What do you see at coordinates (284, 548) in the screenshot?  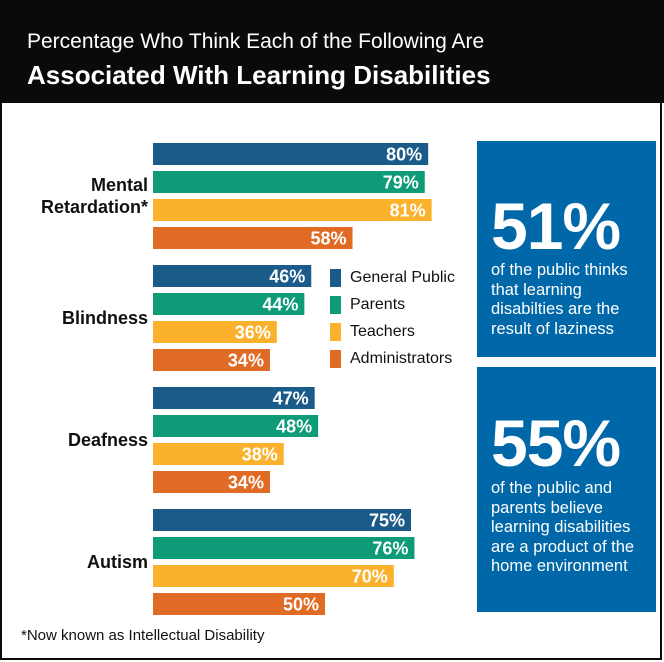 I see `bar-autism-parents` at bounding box center [284, 548].